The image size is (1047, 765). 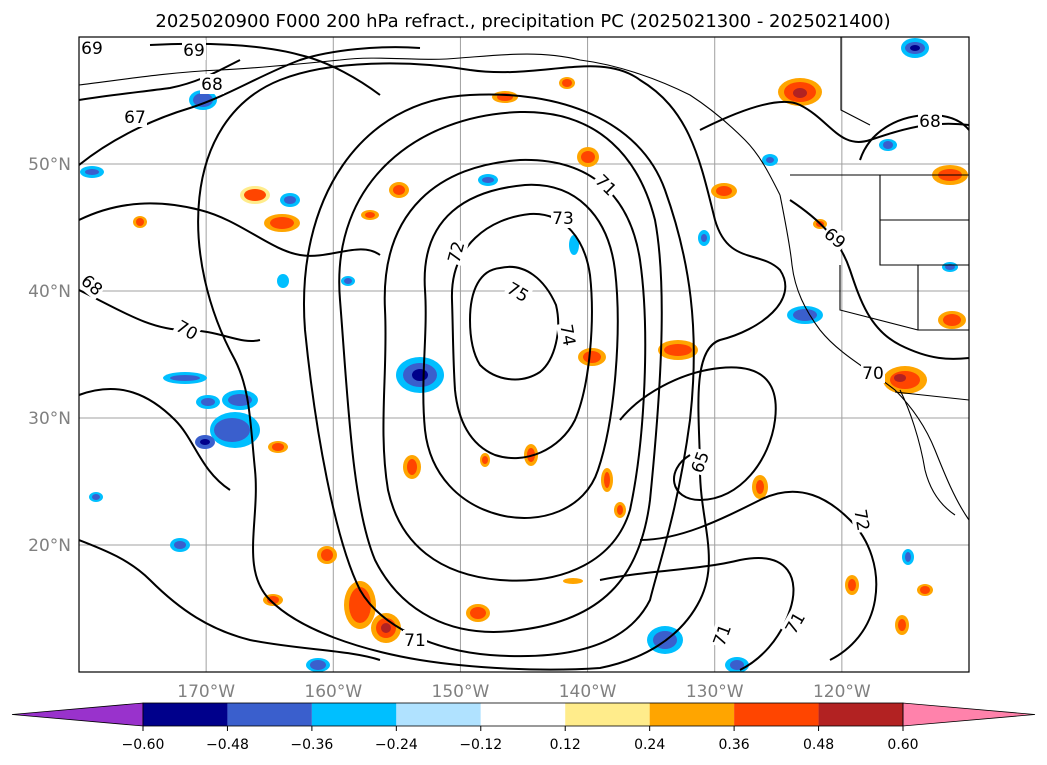 What do you see at coordinates (588, 692) in the screenshot?
I see `lon-tick-label: 140°W` at bounding box center [588, 692].